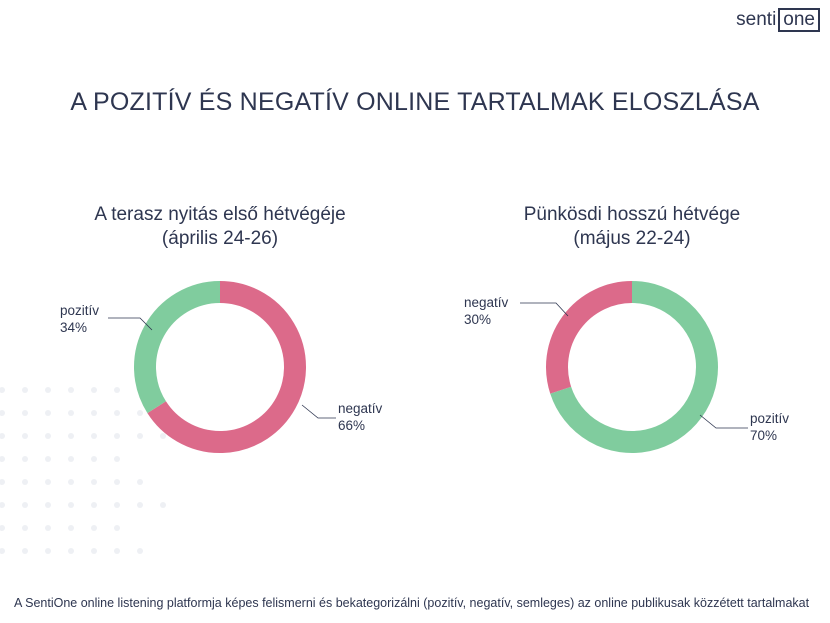 This screenshot has width=830, height=623. I want to click on sentione-logo: senti one, so click(778, 20).